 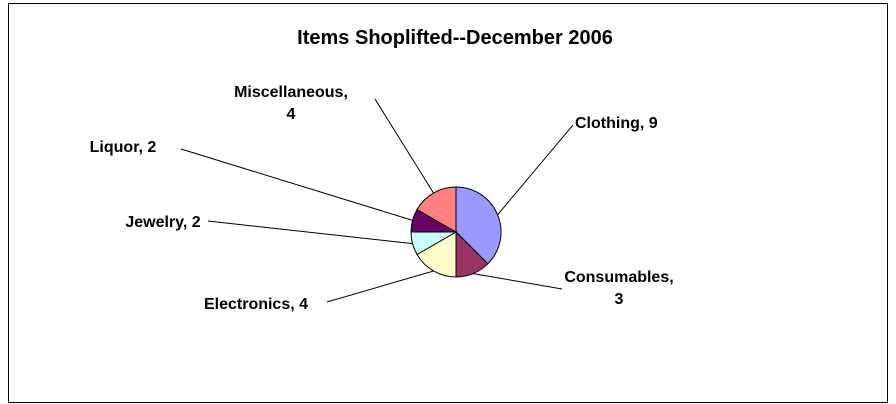 What do you see at coordinates (436, 209) in the screenshot?
I see `pie-slice-miscellaneous` at bounding box center [436, 209].